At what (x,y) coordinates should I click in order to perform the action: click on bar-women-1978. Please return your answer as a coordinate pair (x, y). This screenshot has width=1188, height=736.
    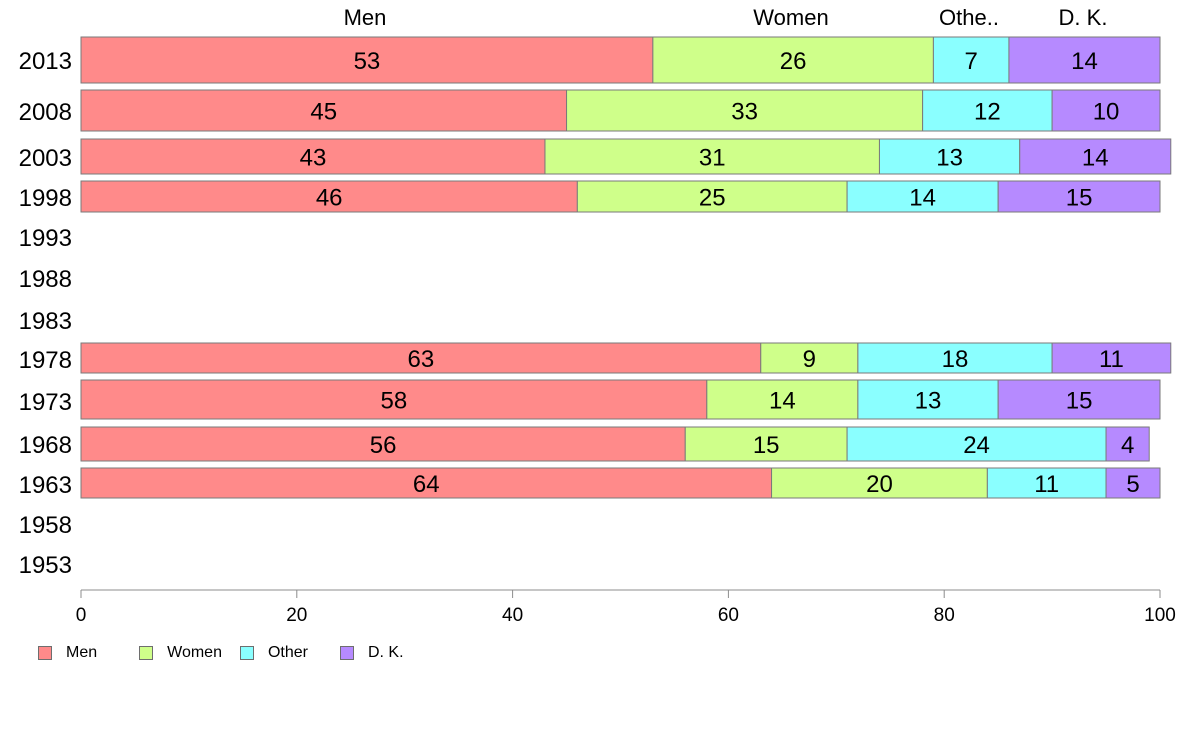
    Looking at the image, I should click on (809, 358).